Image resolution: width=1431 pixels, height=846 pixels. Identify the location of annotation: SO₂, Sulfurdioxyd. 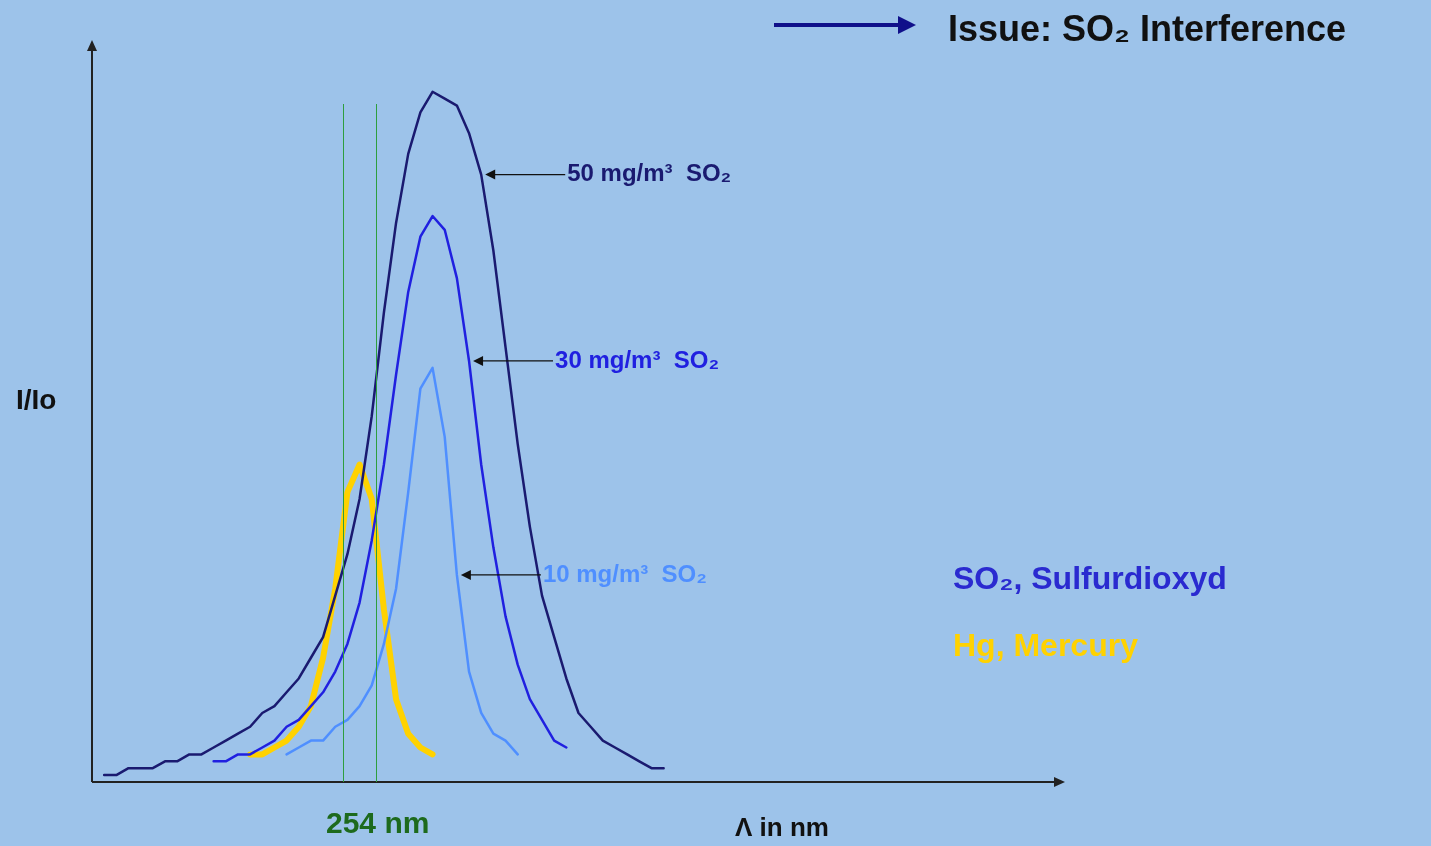
(1090, 578).